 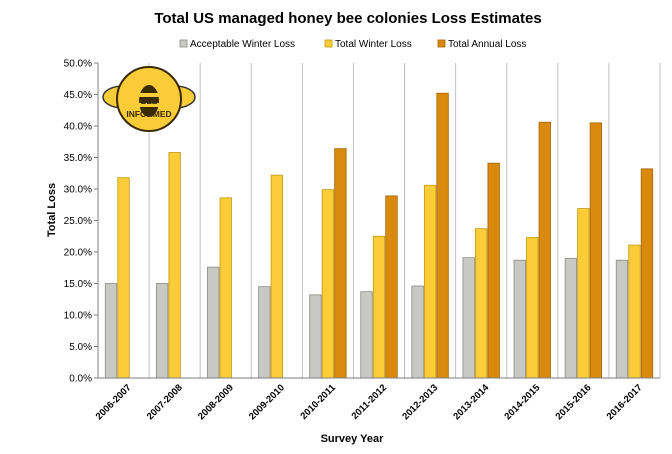 What do you see at coordinates (353, 439) in the screenshot?
I see `x-axis-label: Survey Year` at bounding box center [353, 439].